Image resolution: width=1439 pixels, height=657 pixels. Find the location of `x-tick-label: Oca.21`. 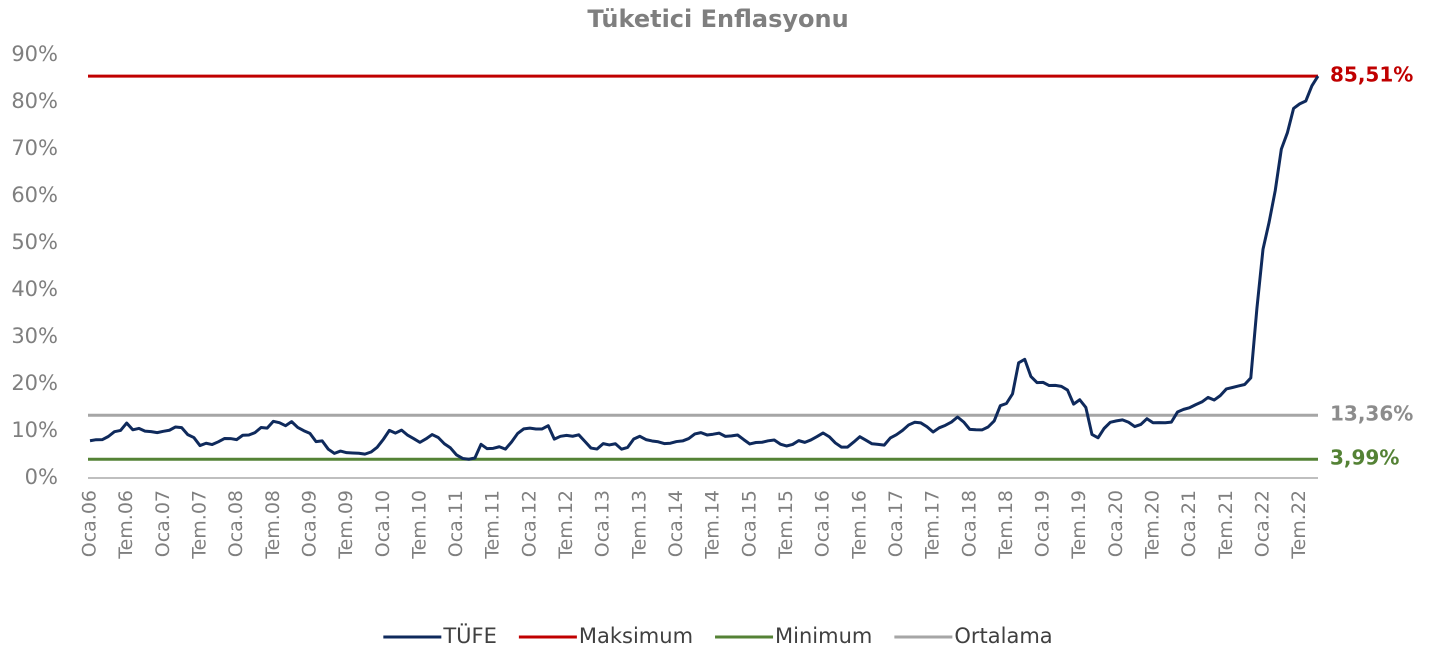

x-tick-label: Oca.21 is located at coordinates (1189, 523).